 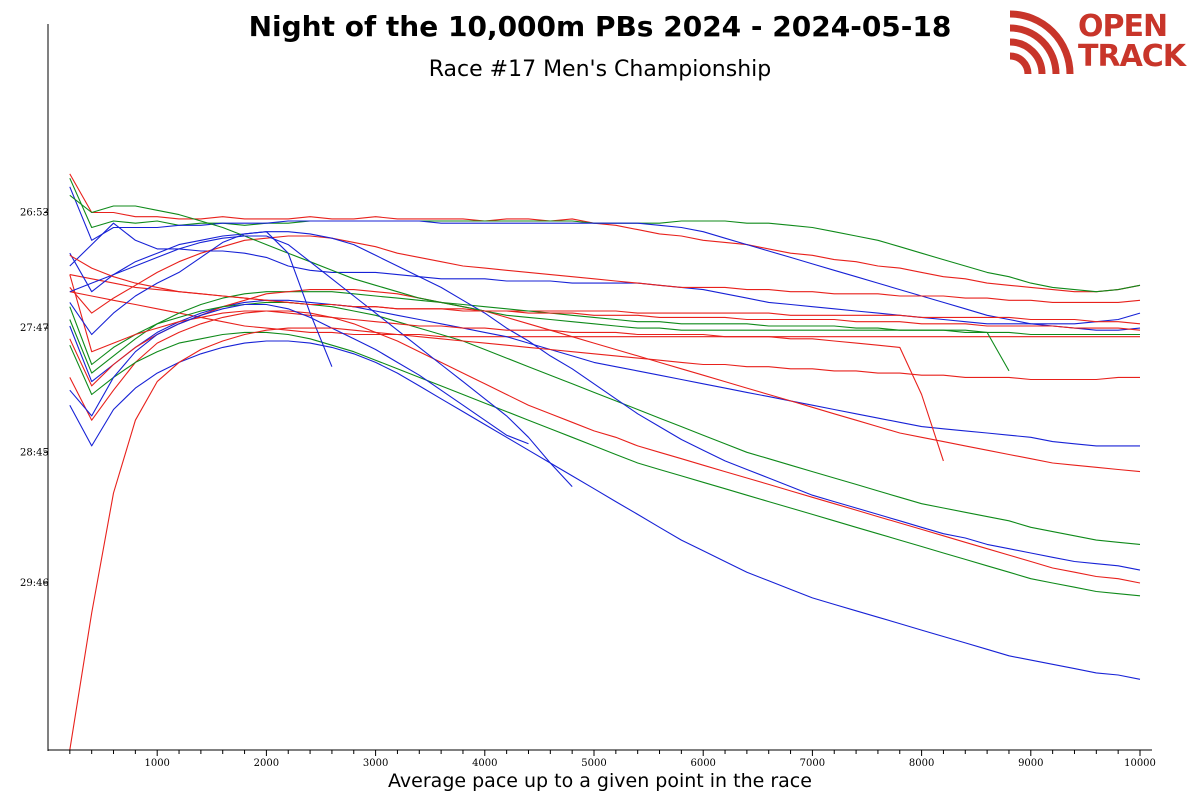 I want to click on x-tick-label: 9000, so click(x=1030, y=763).